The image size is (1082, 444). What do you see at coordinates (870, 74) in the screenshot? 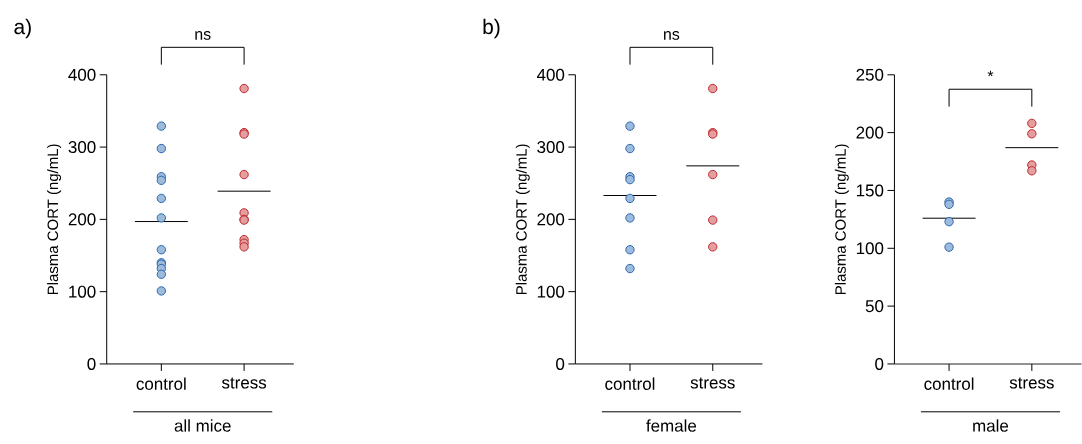
I see `y-tick-label: 250` at bounding box center [870, 74].